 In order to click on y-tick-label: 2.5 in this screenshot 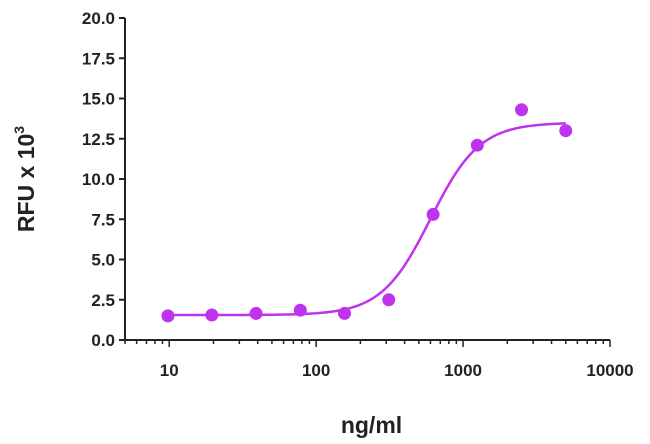, I will do `click(103, 300)`.